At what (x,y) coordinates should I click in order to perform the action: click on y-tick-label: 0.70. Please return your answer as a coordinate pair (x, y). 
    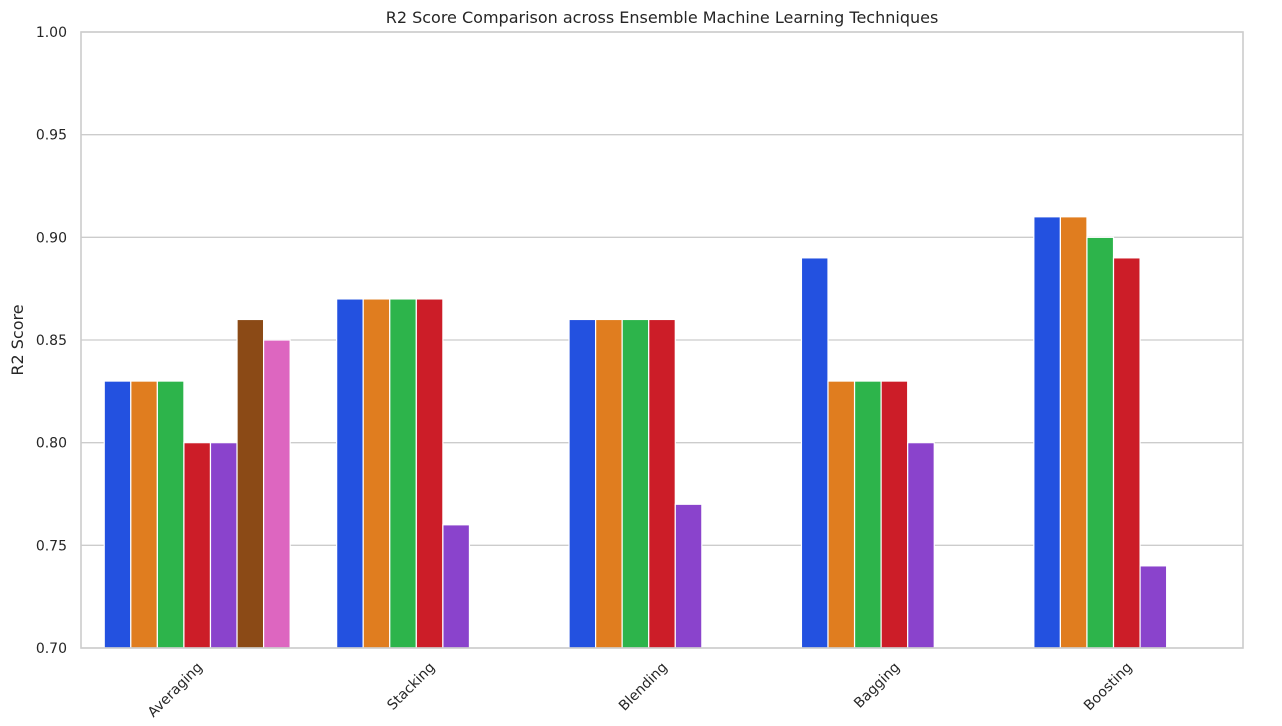
    Looking at the image, I should click on (51, 649).